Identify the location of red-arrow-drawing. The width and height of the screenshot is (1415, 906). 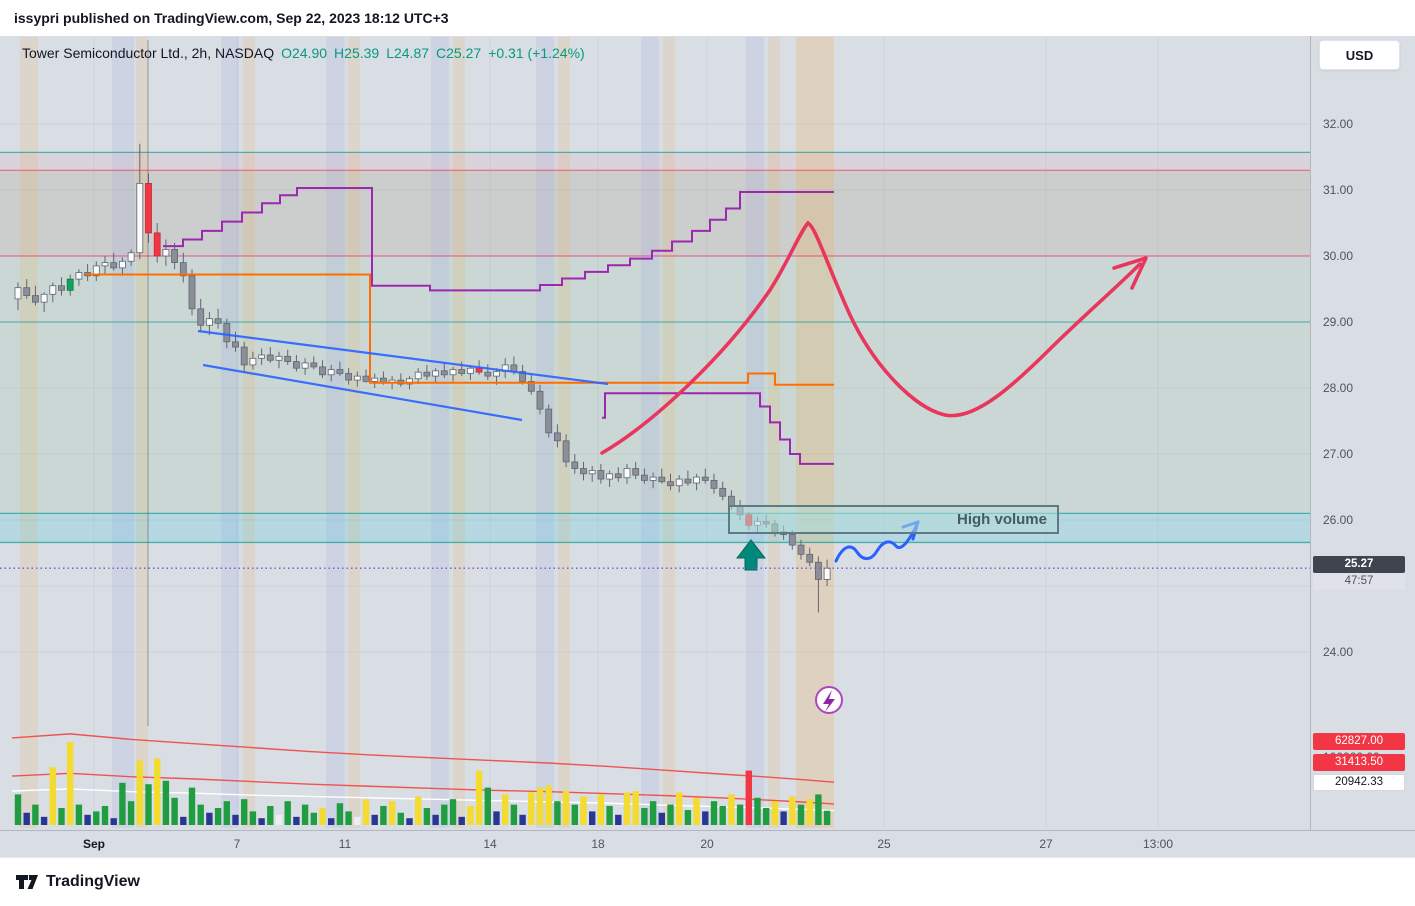
(874, 337).